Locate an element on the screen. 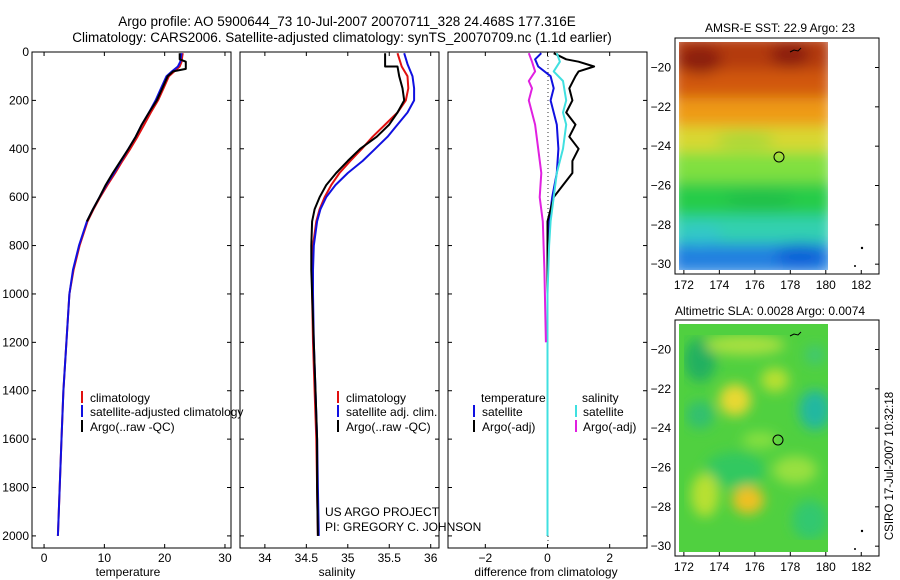  sla-map: Altimetric SLA: 0.0028 Argo: 0.0074 is located at coordinates (777, 430).